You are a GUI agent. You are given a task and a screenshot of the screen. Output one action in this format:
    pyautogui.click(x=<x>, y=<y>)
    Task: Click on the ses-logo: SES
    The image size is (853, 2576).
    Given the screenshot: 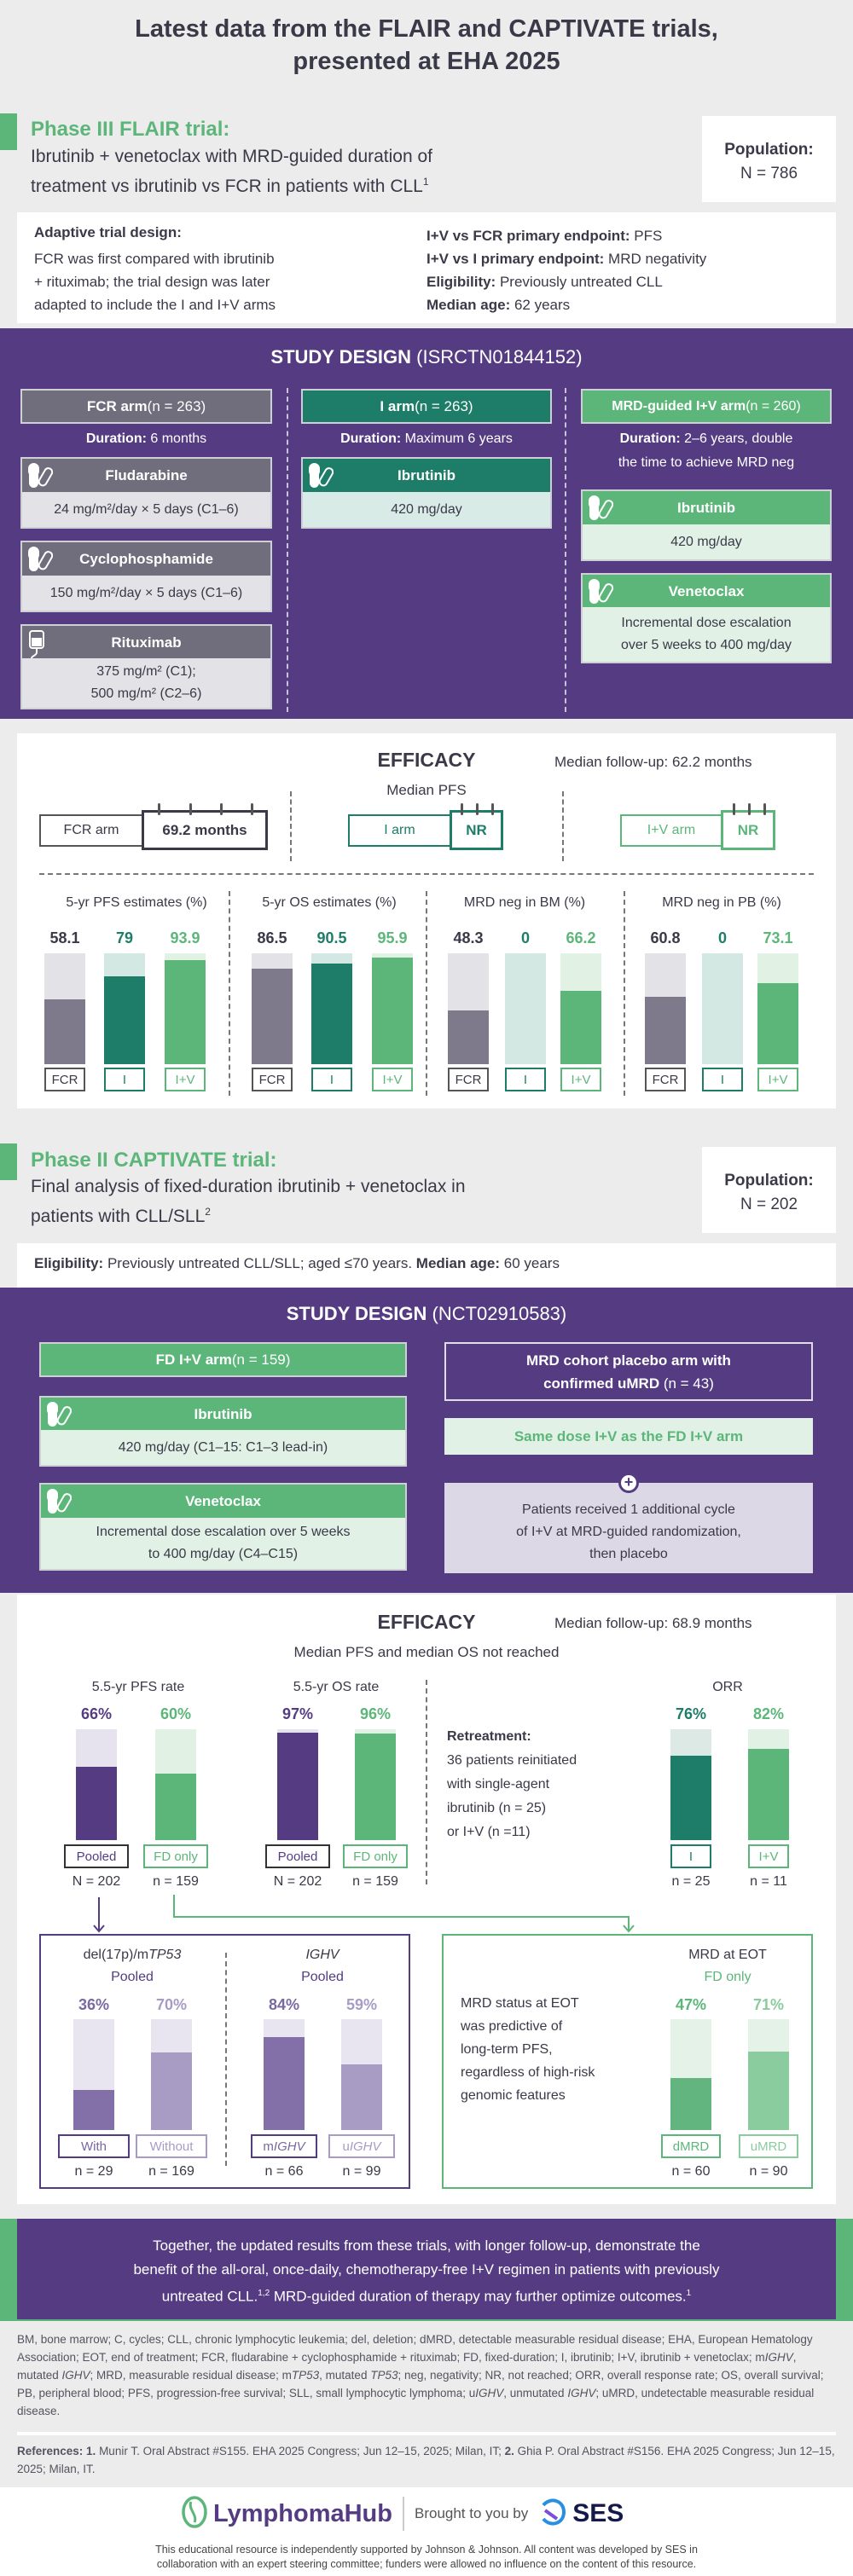 What is the action you would take?
    pyautogui.click(x=598, y=2513)
    